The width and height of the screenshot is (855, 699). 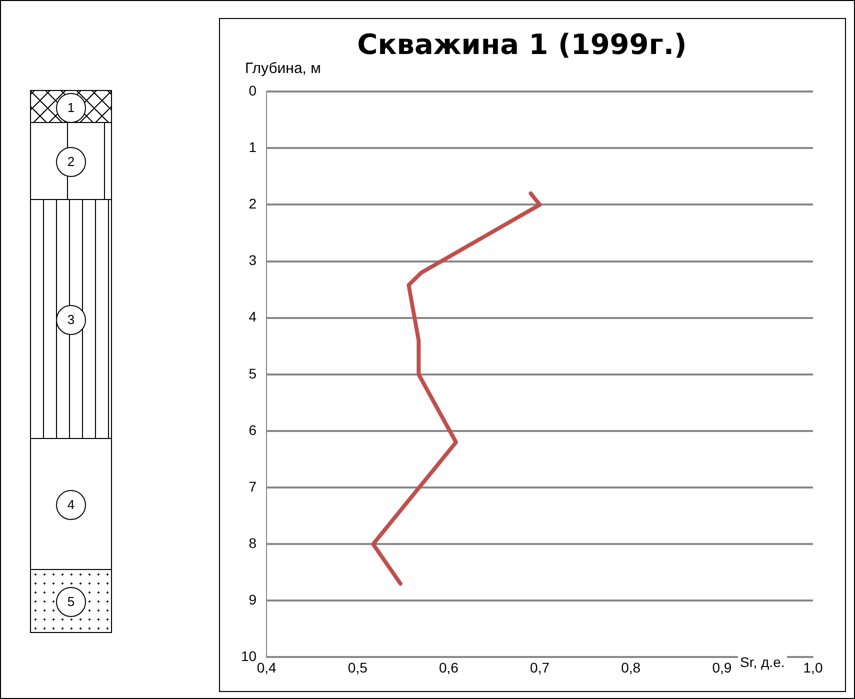 I want to click on x-tick-label: 0,9, so click(x=722, y=667).